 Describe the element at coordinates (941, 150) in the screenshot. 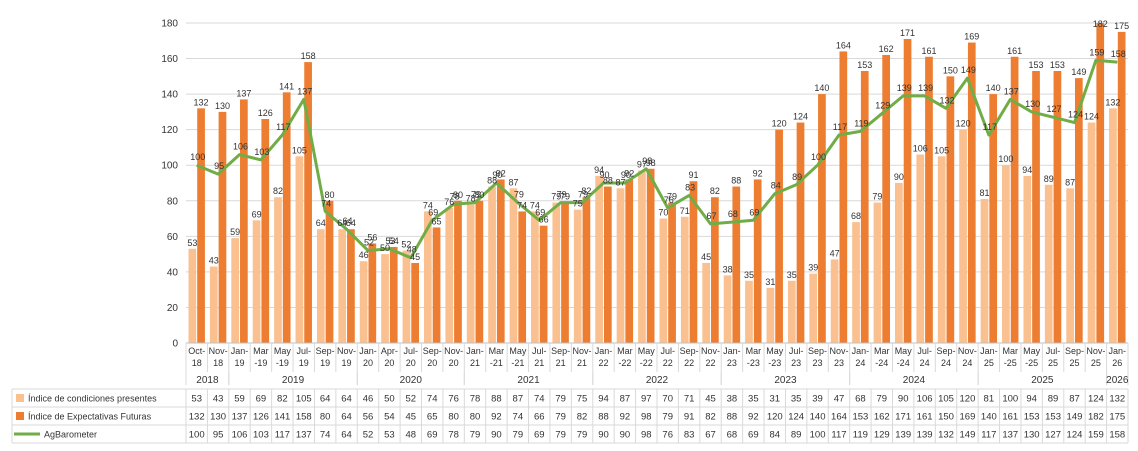

I see `data-label-condiciones-presentes: 105` at that location.